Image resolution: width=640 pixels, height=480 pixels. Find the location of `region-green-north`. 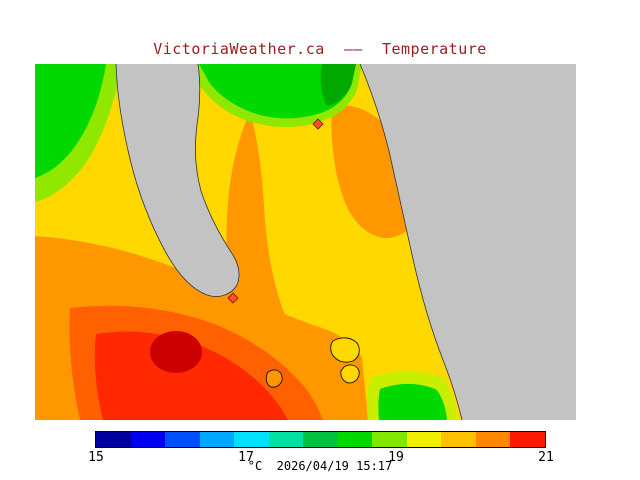

region-green-north is located at coordinates (277, 91).